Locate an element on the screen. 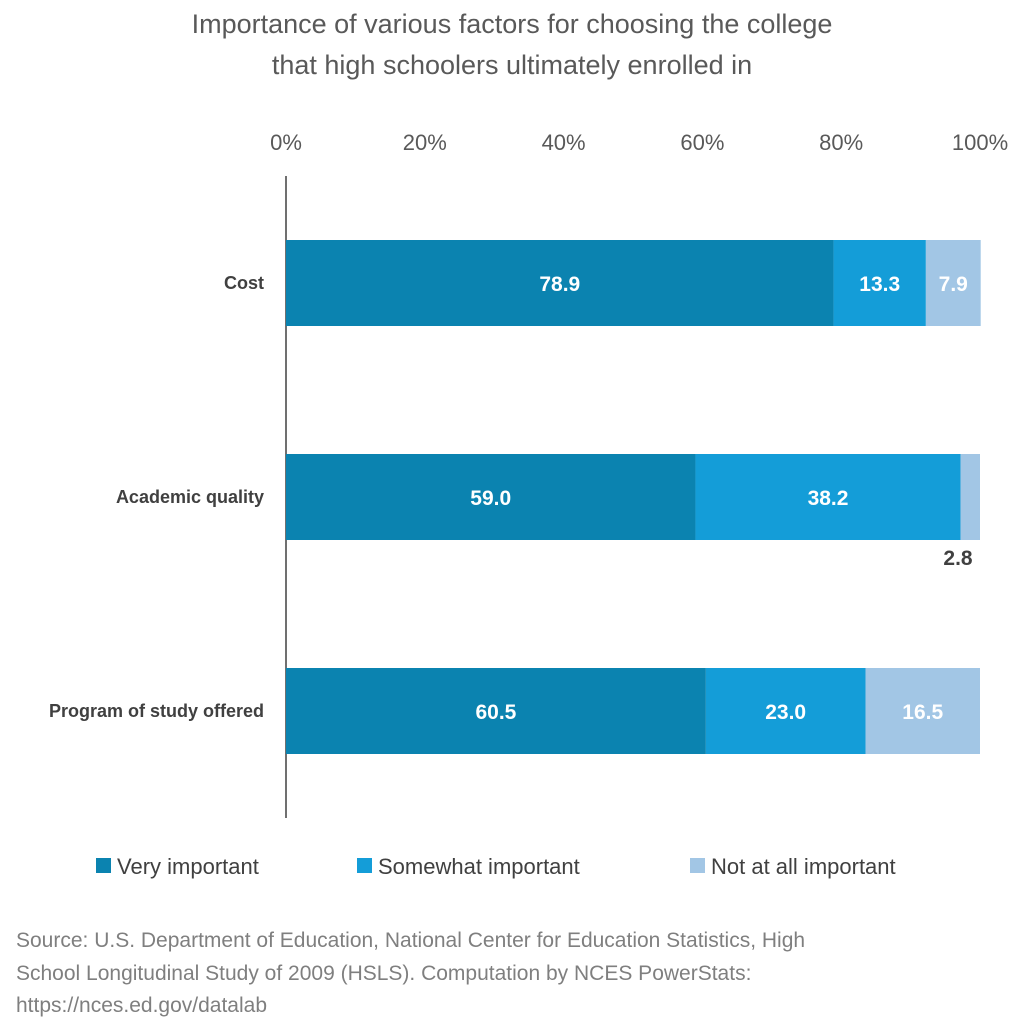 The image size is (1024, 1029). category-label: Cost is located at coordinates (244, 283).